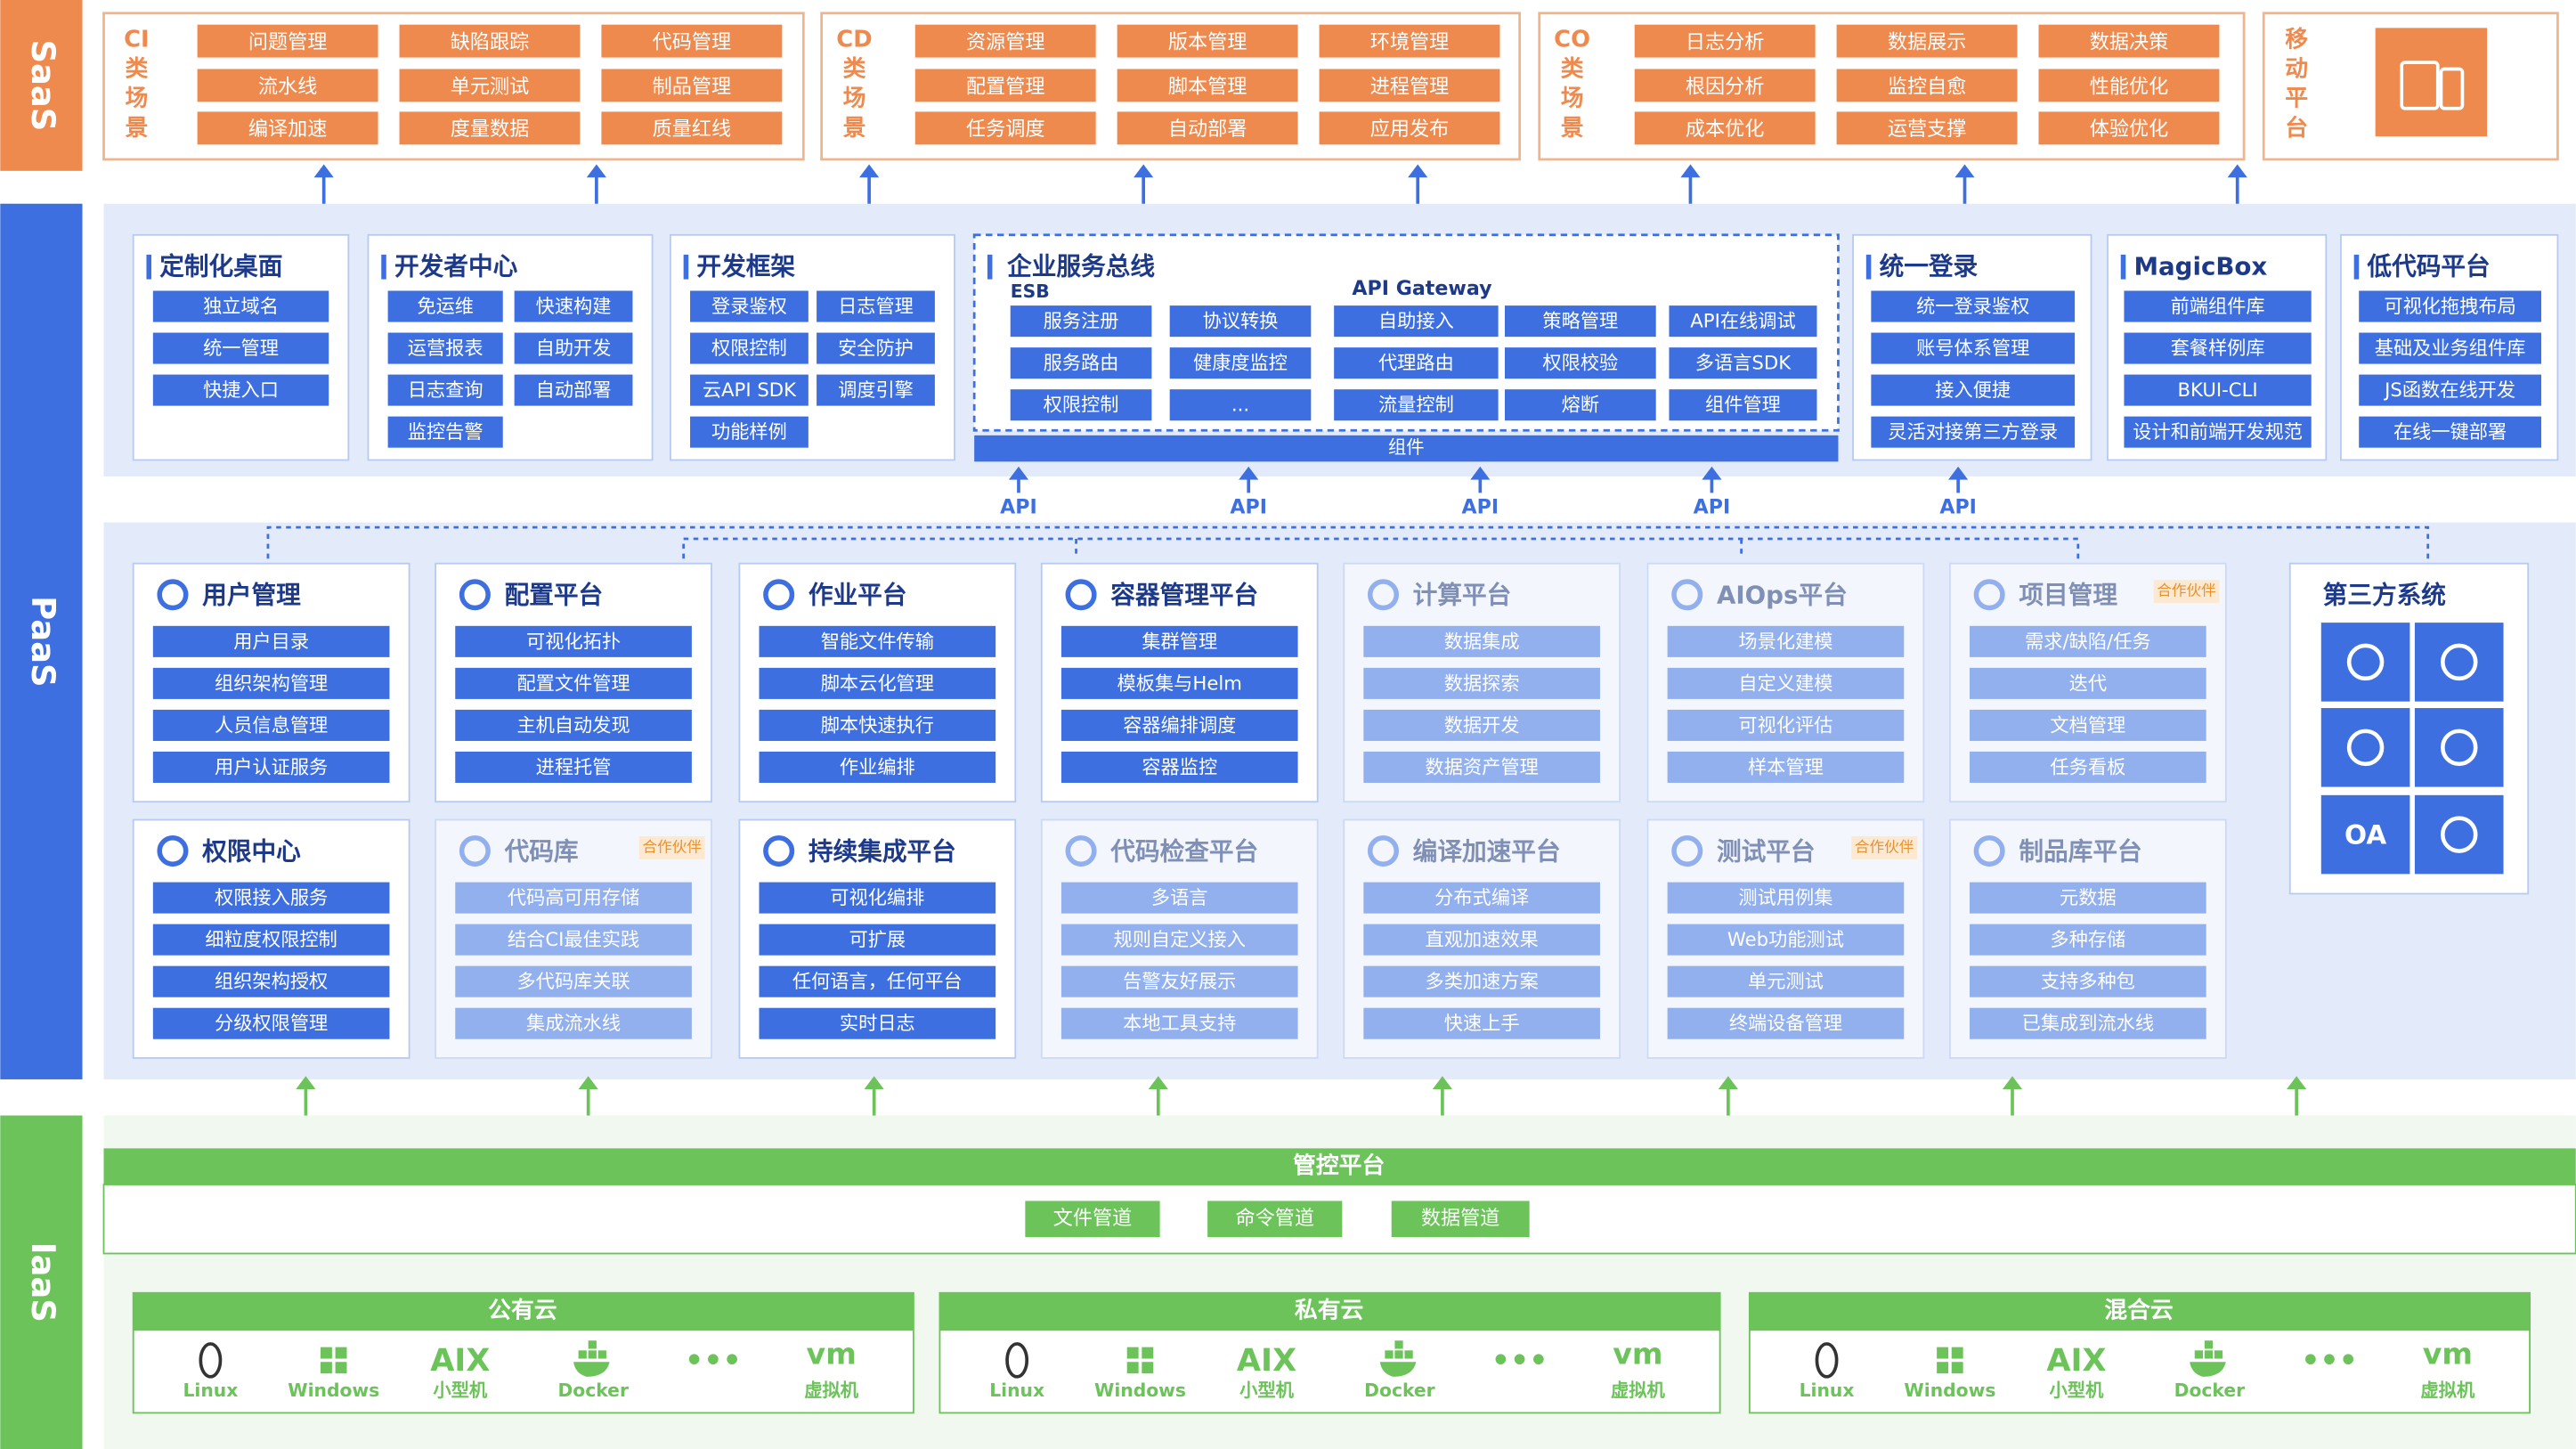  I want to click on feature-item-label: 数据开发, so click(1482, 725).